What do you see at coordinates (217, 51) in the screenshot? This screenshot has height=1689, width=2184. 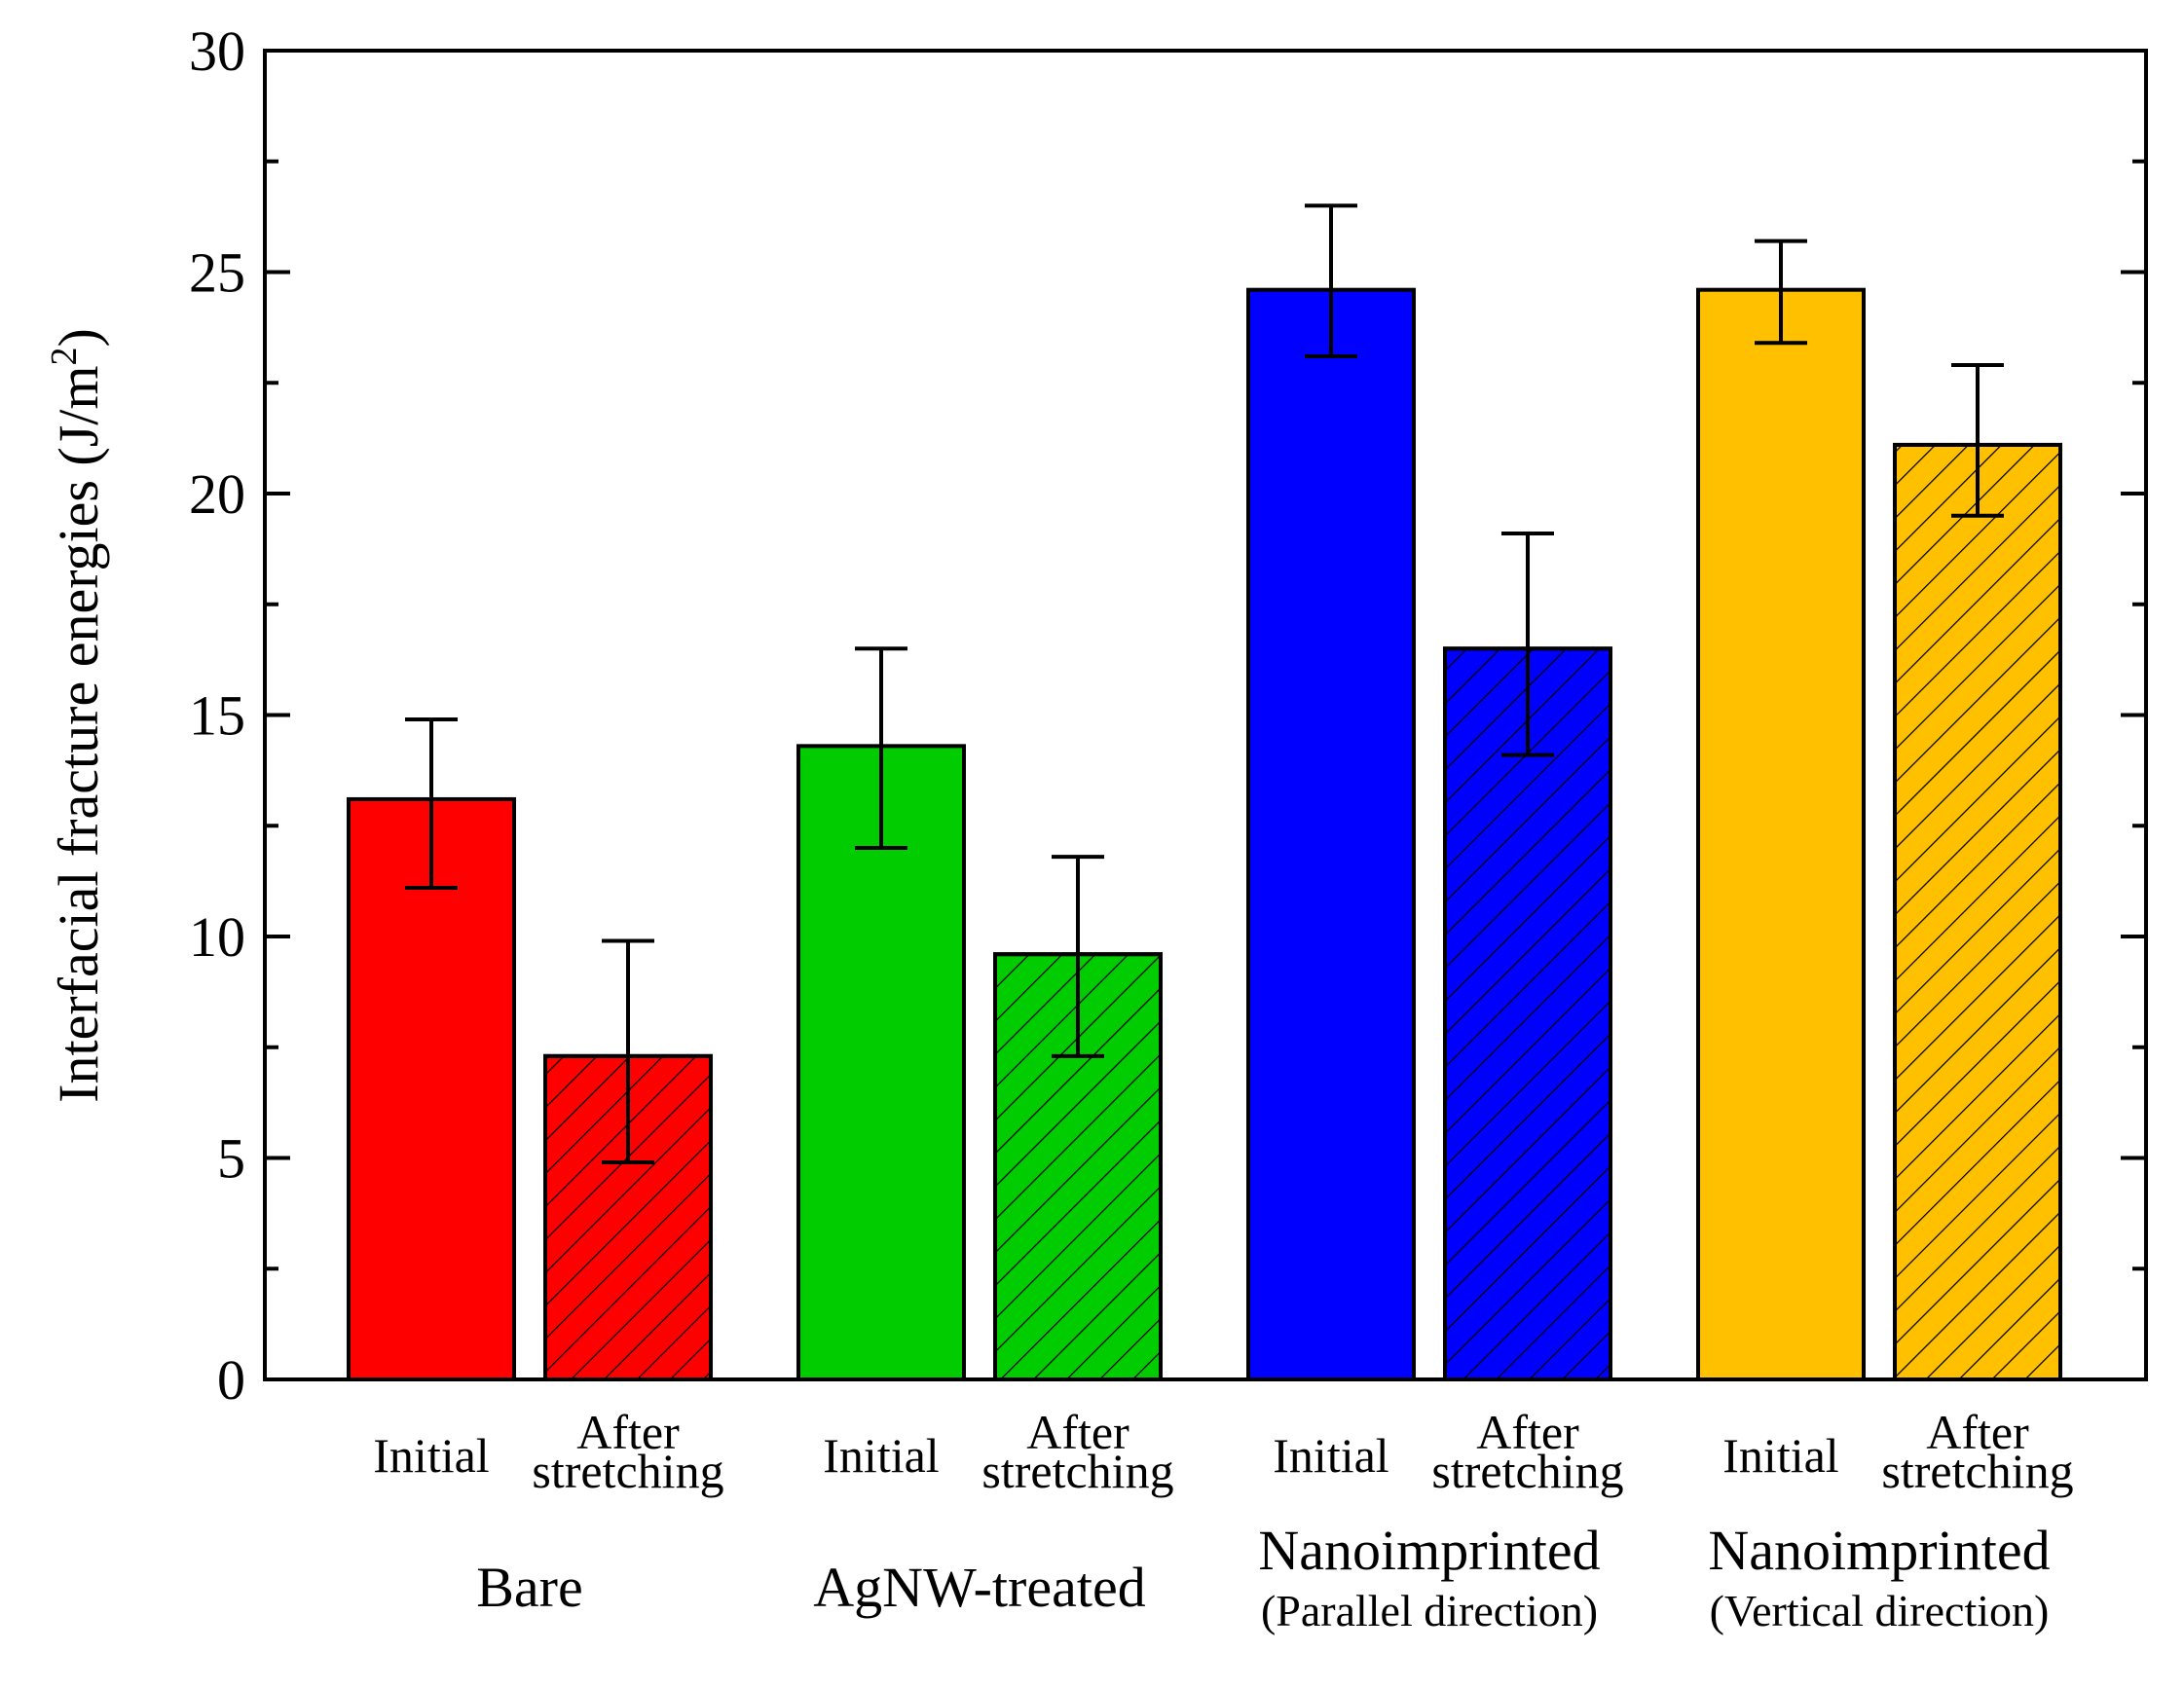 I see `y-tick-label: 30` at bounding box center [217, 51].